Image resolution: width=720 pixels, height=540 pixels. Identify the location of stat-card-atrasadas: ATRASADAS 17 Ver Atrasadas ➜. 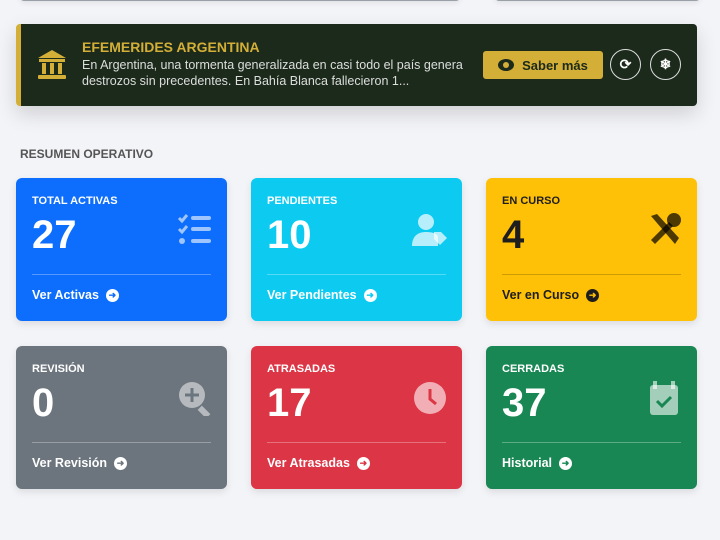
(356, 417).